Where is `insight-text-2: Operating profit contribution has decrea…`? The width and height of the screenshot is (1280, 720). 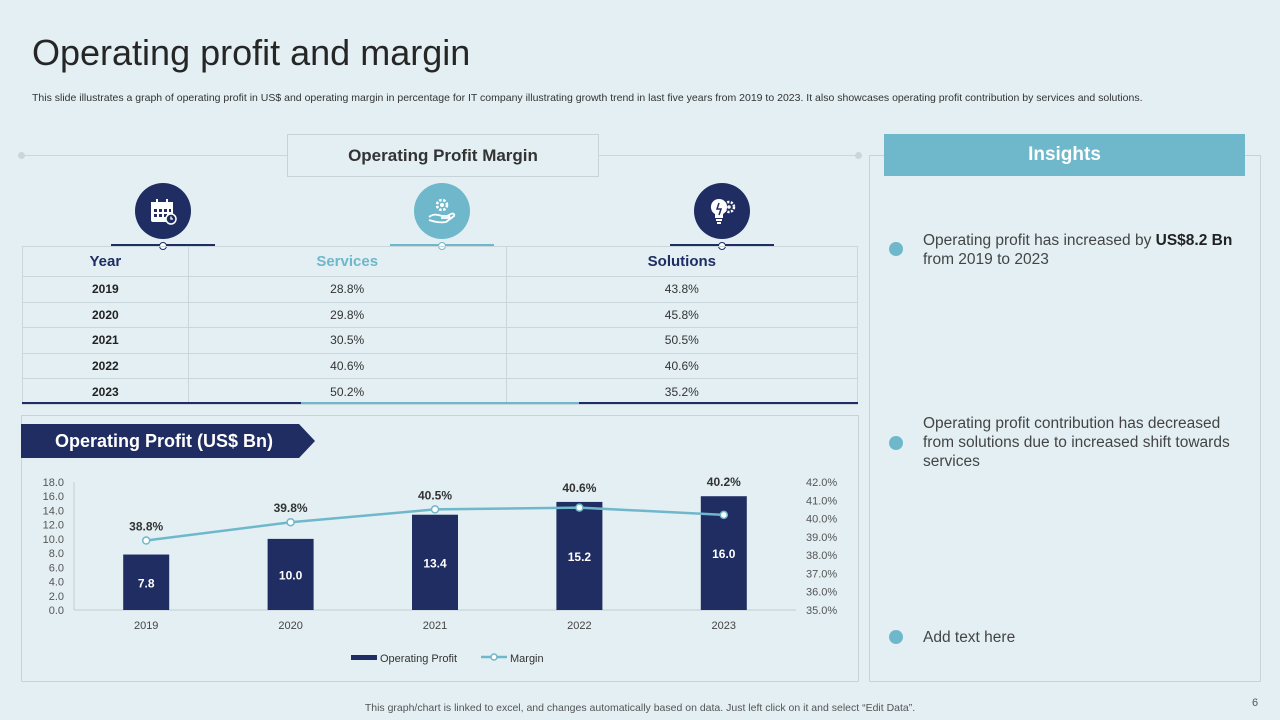 insight-text-2: Operating profit contribution has decrea… is located at coordinates (1076, 442).